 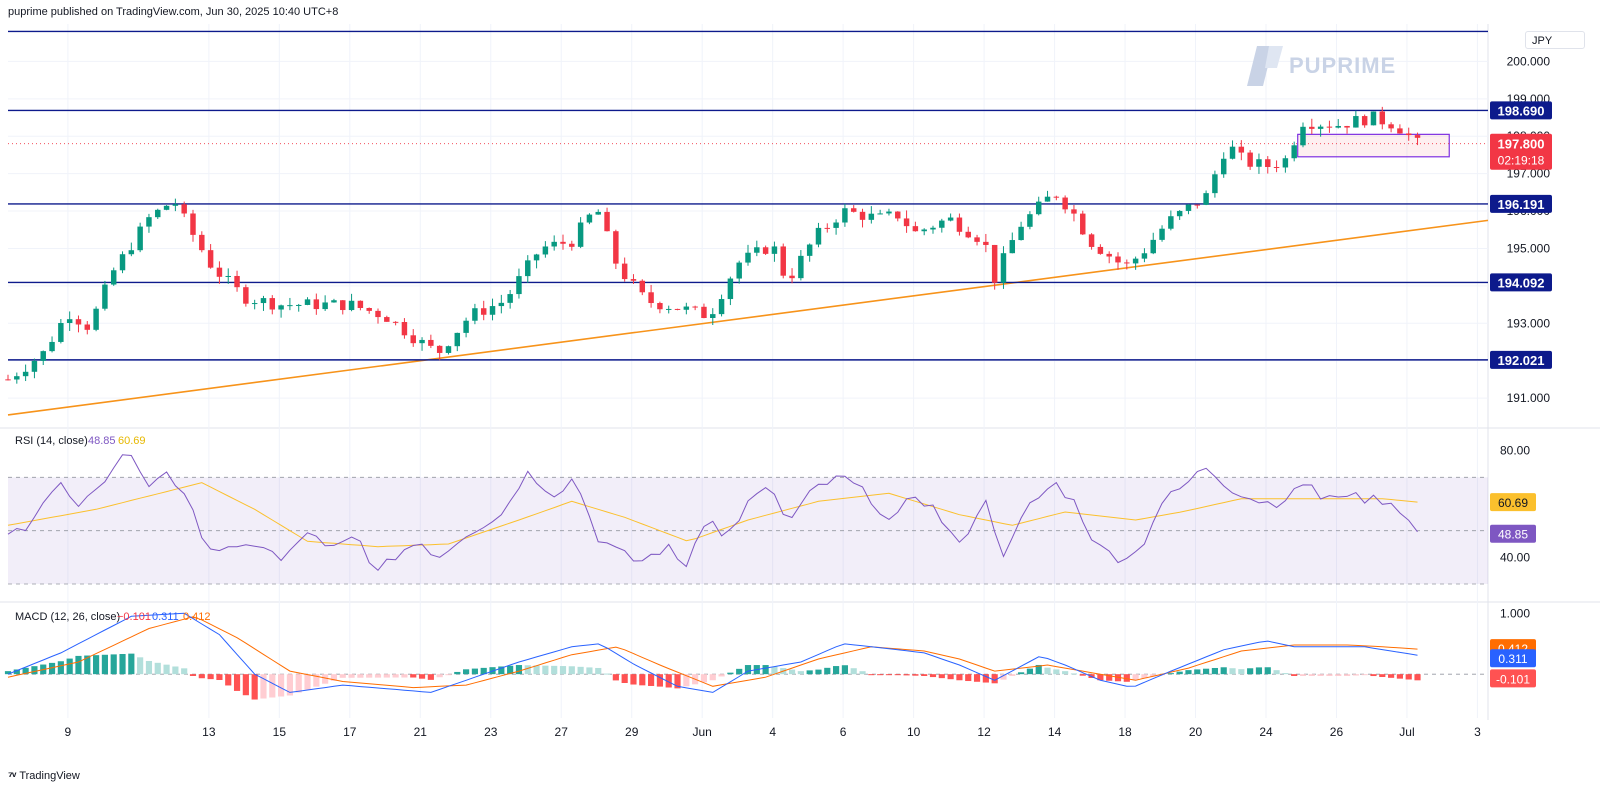 What do you see at coordinates (1515, 613) in the screenshot?
I see `macd-tick-label: 1.000` at bounding box center [1515, 613].